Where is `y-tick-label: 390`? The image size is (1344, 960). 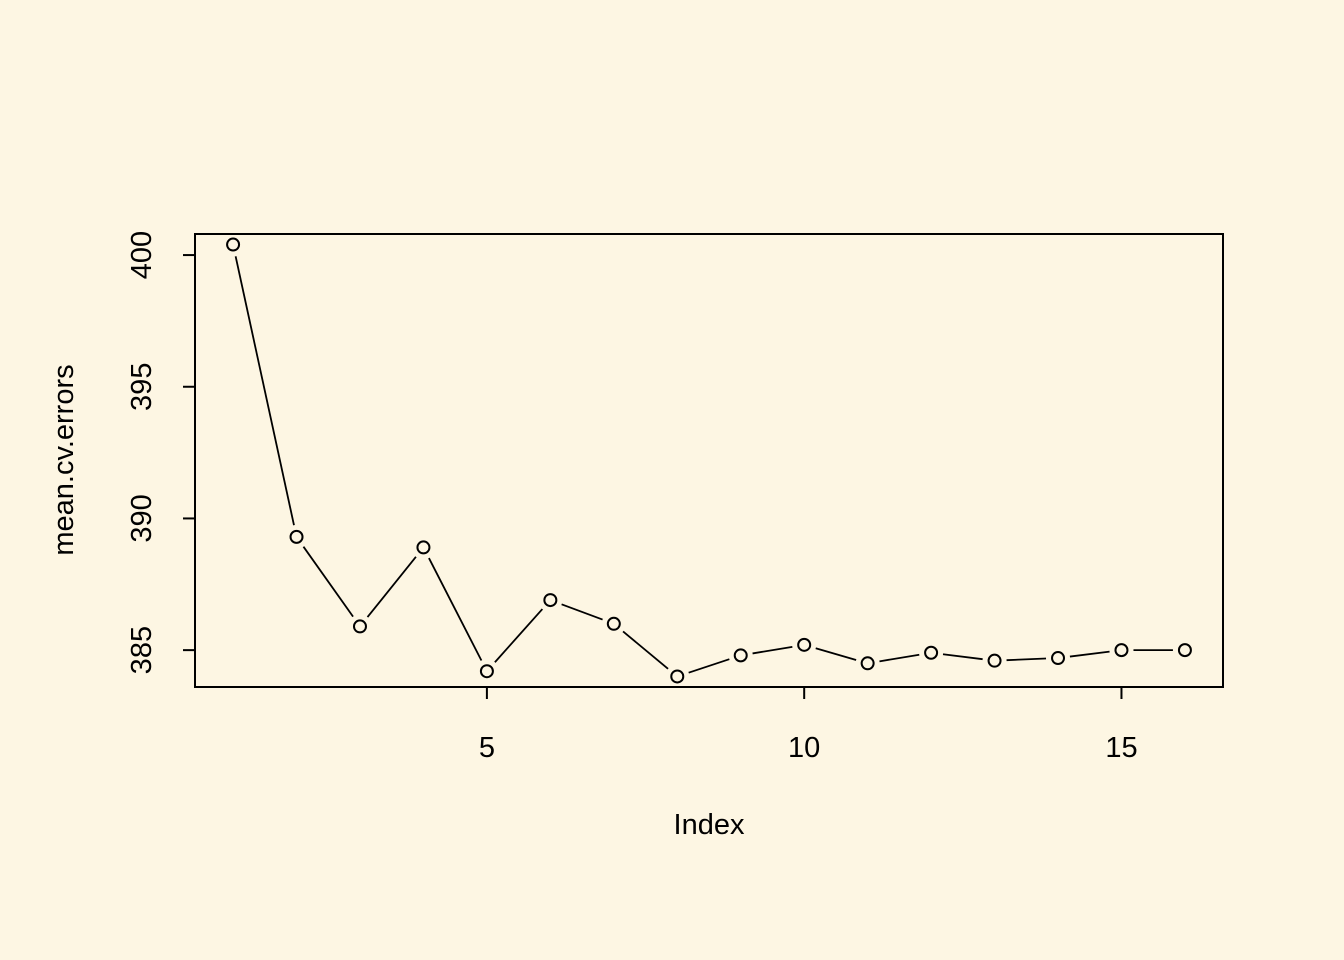
y-tick-label: 390 is located at coordinates (142, 518).